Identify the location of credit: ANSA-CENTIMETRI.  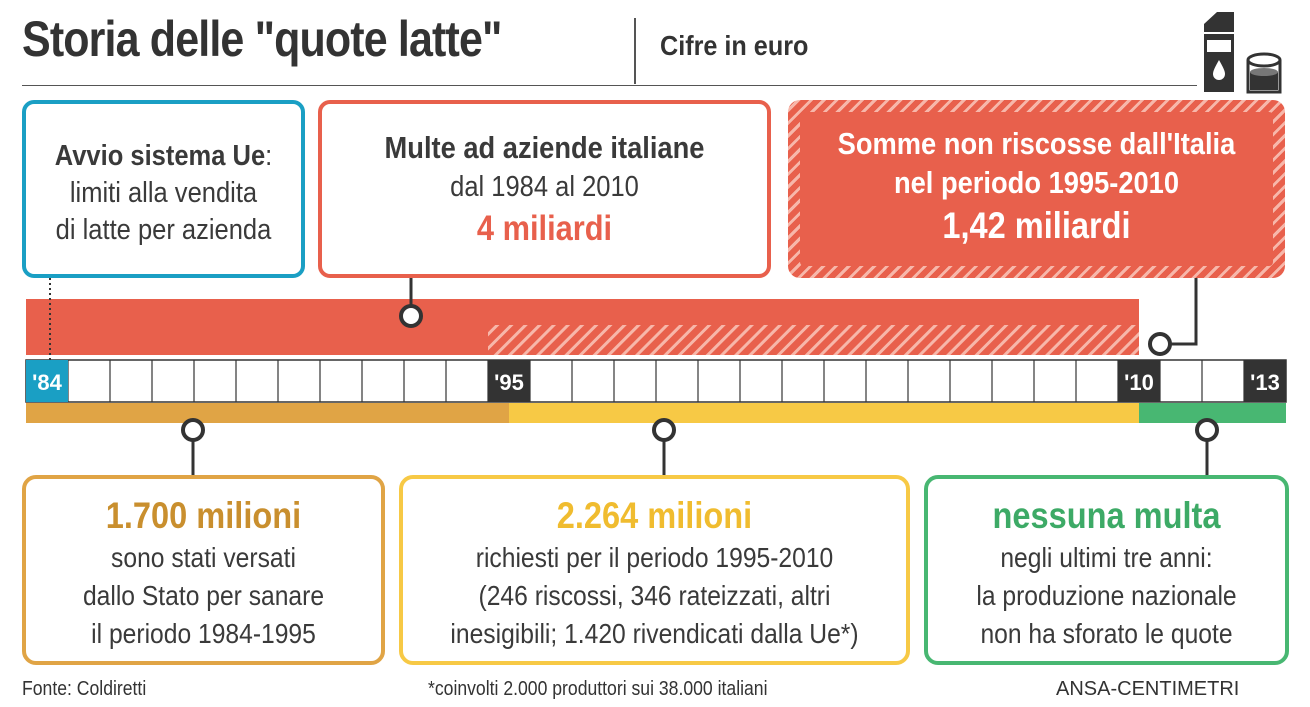
(1148, 689).